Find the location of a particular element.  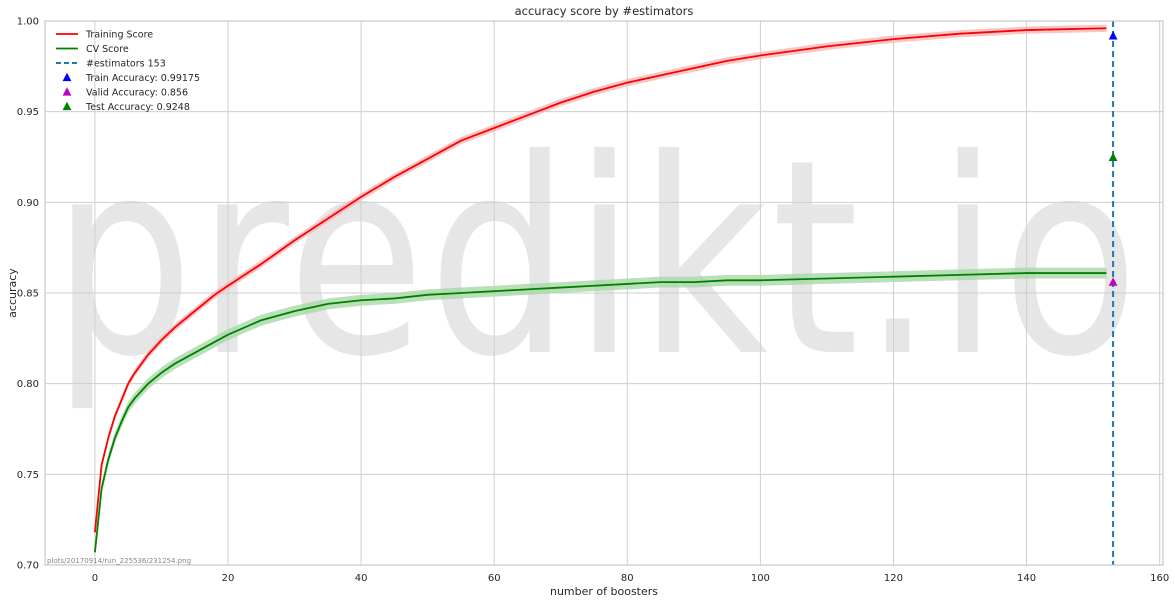

x-tick-label: 140 is located at coordinates (1026, 578).